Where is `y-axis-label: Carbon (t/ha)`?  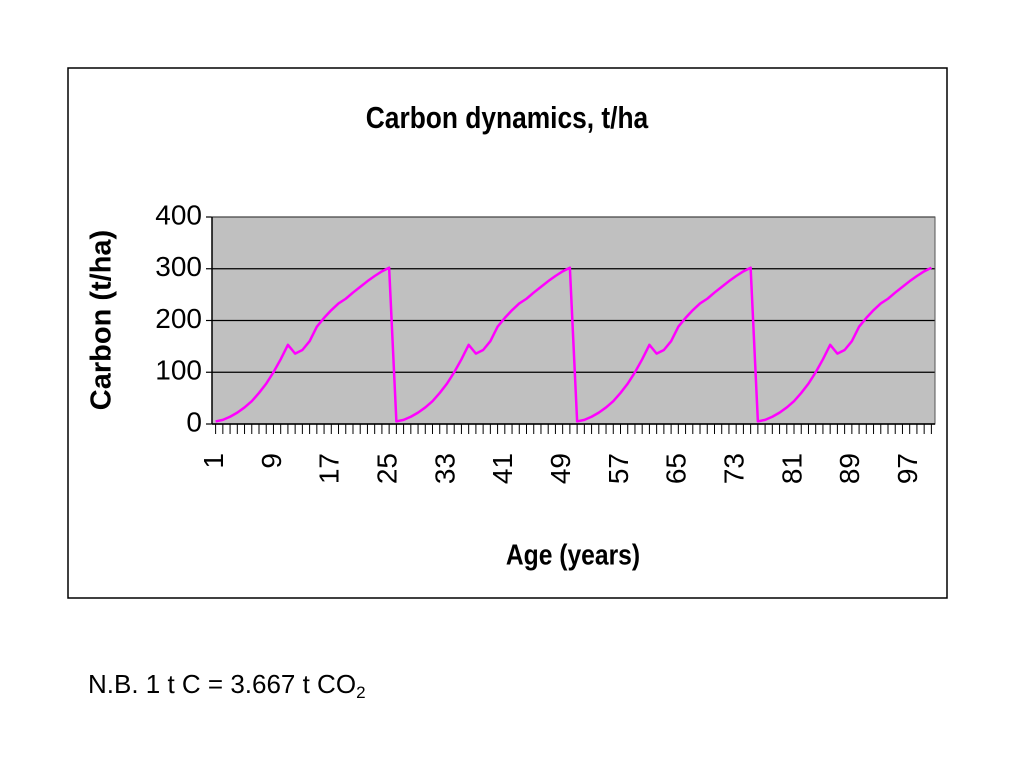 y-axis-label: Carbon (t/ha) is located at coordinates (102, 320).